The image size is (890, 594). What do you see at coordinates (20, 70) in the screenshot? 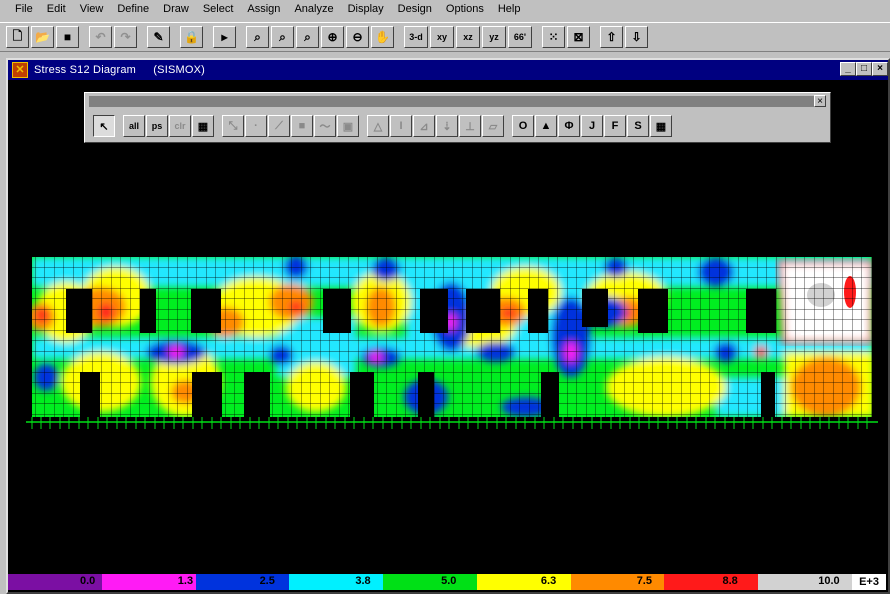
I see `app-icon: ✕` at bounding box center [20, 70].